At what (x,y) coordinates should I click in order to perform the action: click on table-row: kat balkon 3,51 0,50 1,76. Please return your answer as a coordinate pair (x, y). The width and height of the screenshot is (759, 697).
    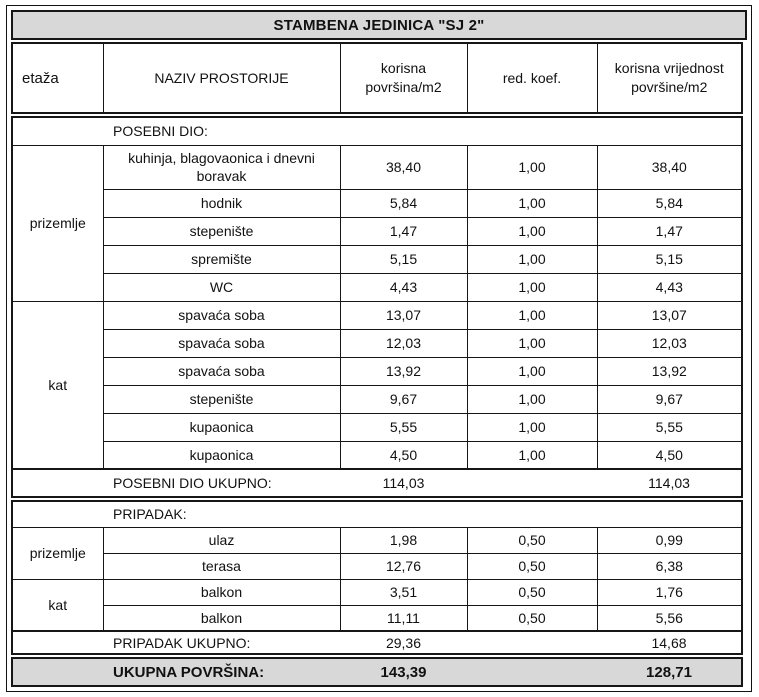
    Looking at the image, I should click on (377, 605).